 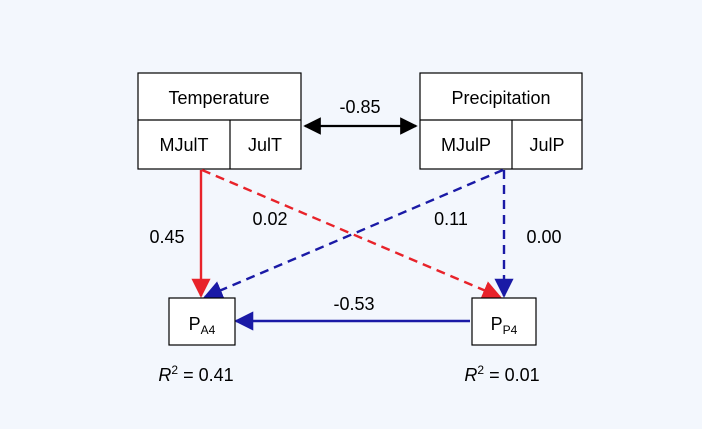 I want to click on pa4-r-exponent: 2, so click(x=174, y=370).